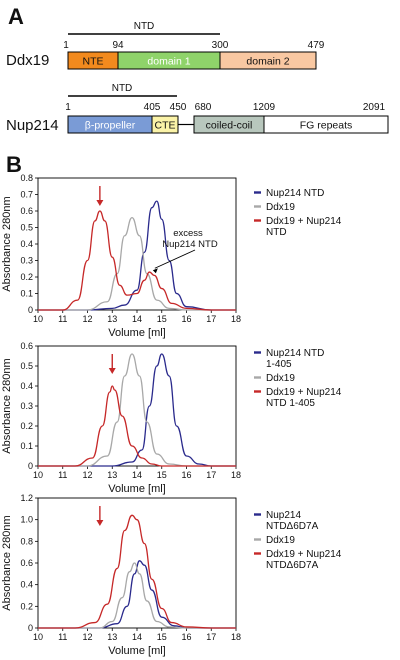 The height and width of the screenshot is (660, 400). Describe the element at coordinates (295, 193) in the screenshot. I see `legend-label-0: Nup214 NTD` at that location.